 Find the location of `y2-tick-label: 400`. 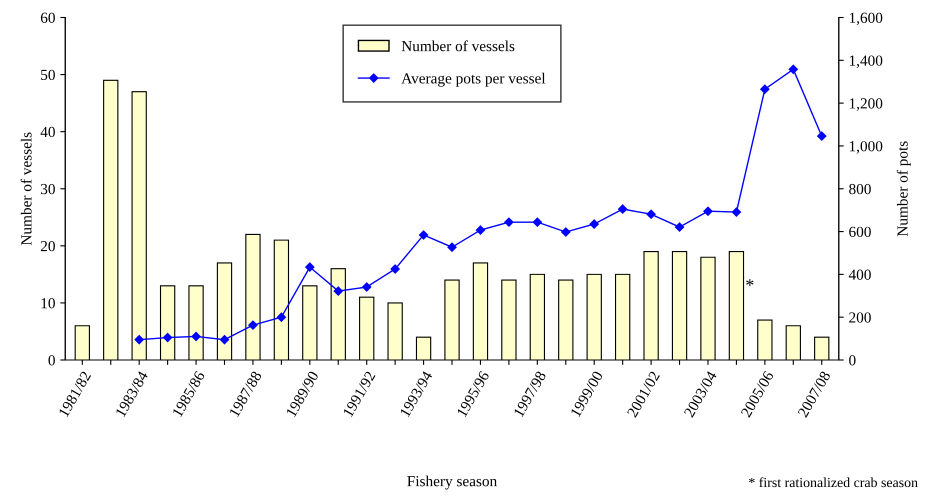

y2-tick-label: 400 is located at coordinates (859, 275).